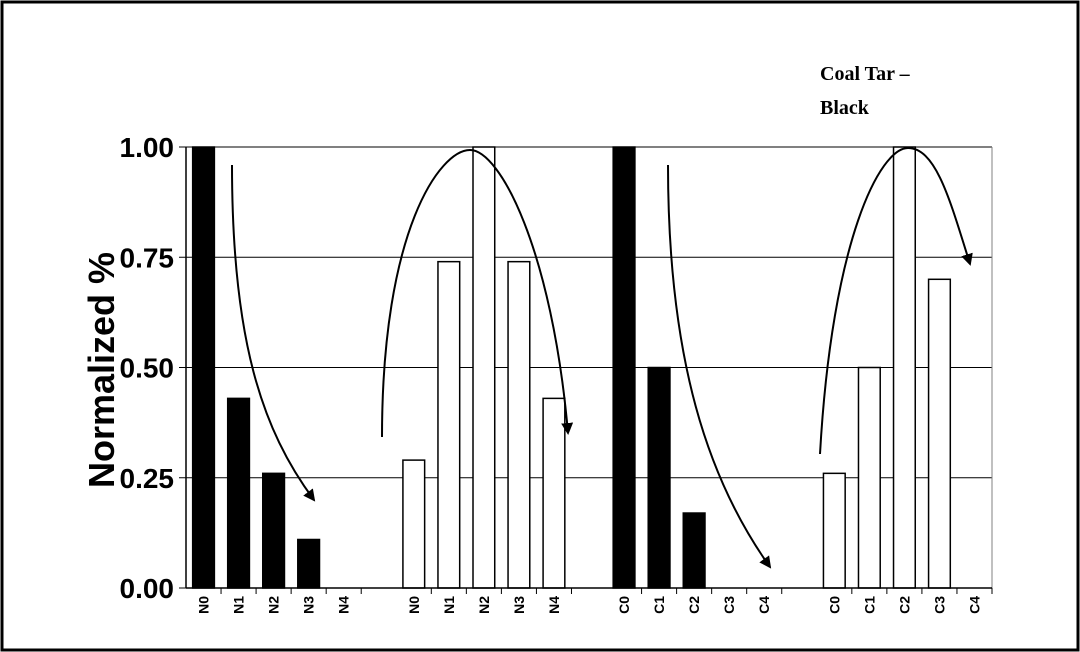 The height and width of the screenshot is (652, 1080). What do you see at coordinates (147, 368) in the screenshot?
I see `y-tick-label: 0.50` at bounding box center [147, 368].